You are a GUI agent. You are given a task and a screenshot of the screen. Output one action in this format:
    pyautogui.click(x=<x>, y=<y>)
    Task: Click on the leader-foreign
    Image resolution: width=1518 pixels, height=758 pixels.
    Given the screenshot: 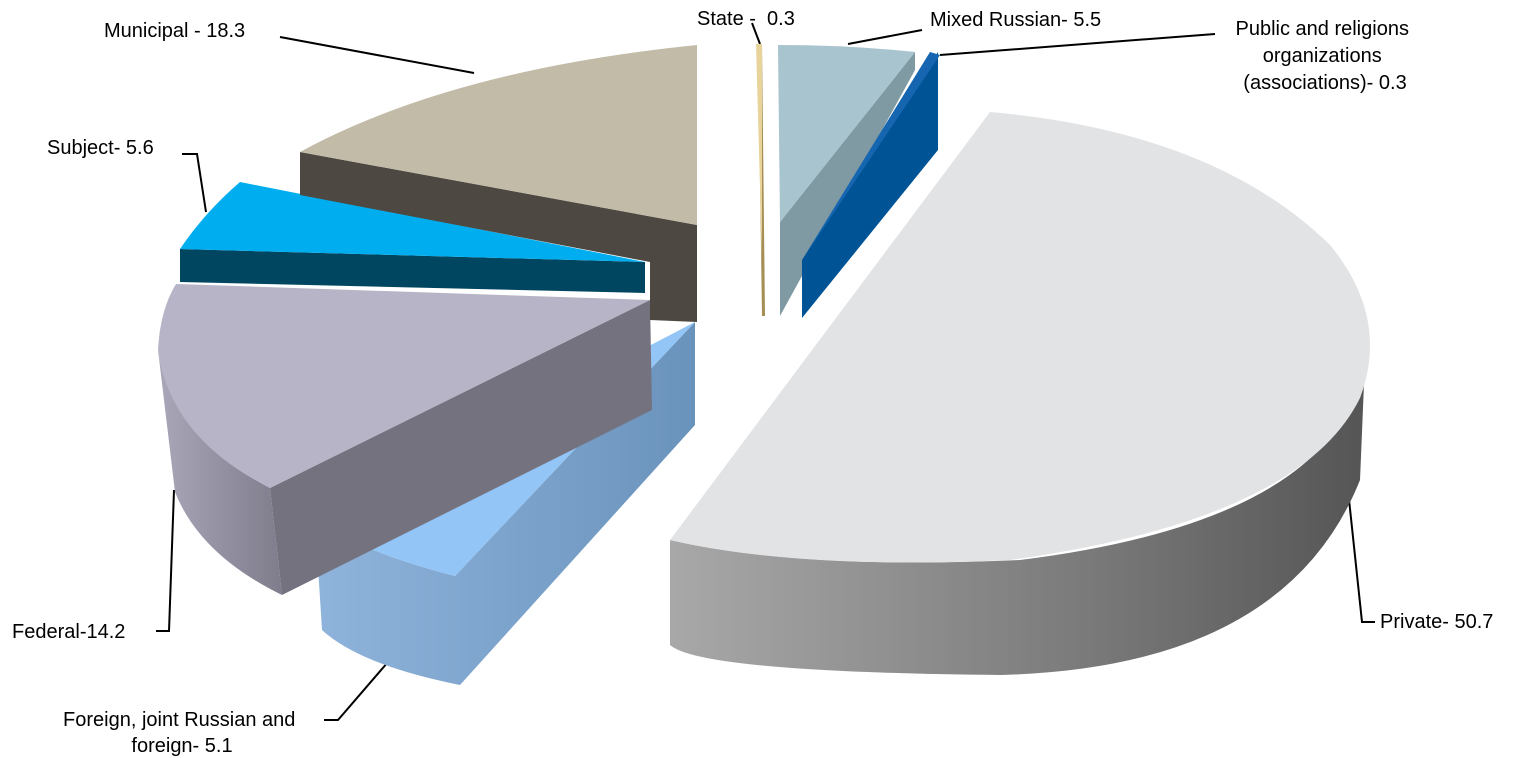 What is the action you would take?
    pyautogui.click(x=356, y=691)
    